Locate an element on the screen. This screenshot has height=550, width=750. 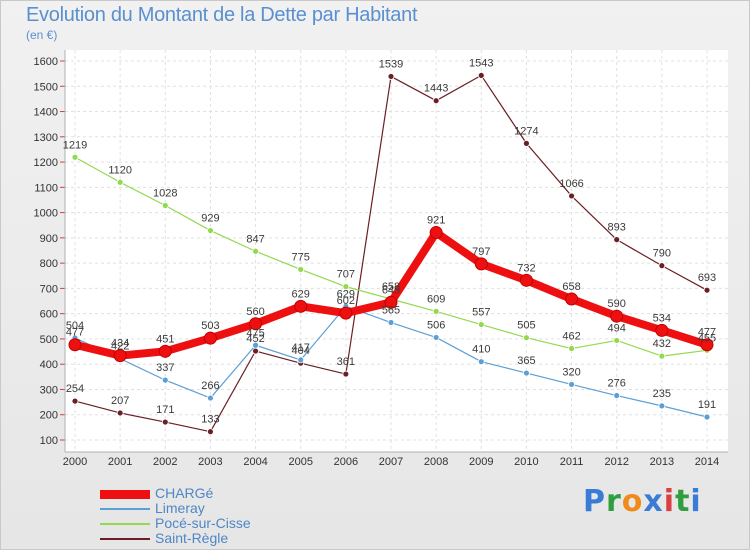
legend-label: Limeray is located at coordinates (180, 508).